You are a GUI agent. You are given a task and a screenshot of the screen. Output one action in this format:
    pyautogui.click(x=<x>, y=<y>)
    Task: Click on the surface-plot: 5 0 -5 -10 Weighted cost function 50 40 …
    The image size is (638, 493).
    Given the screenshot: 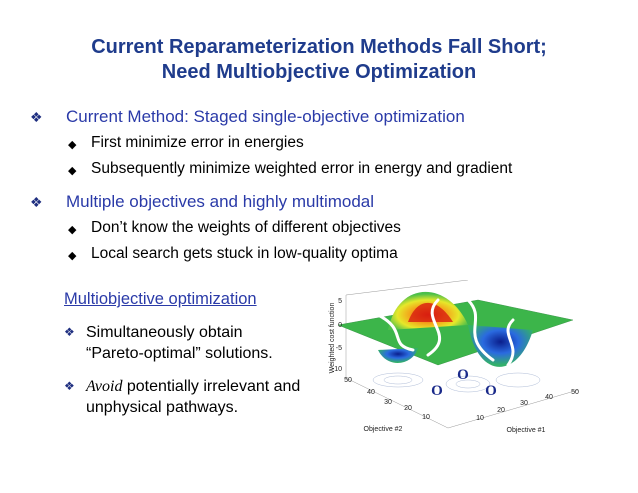 What is the action you would take?
    pyautogui.click(x=454, y=357)
    